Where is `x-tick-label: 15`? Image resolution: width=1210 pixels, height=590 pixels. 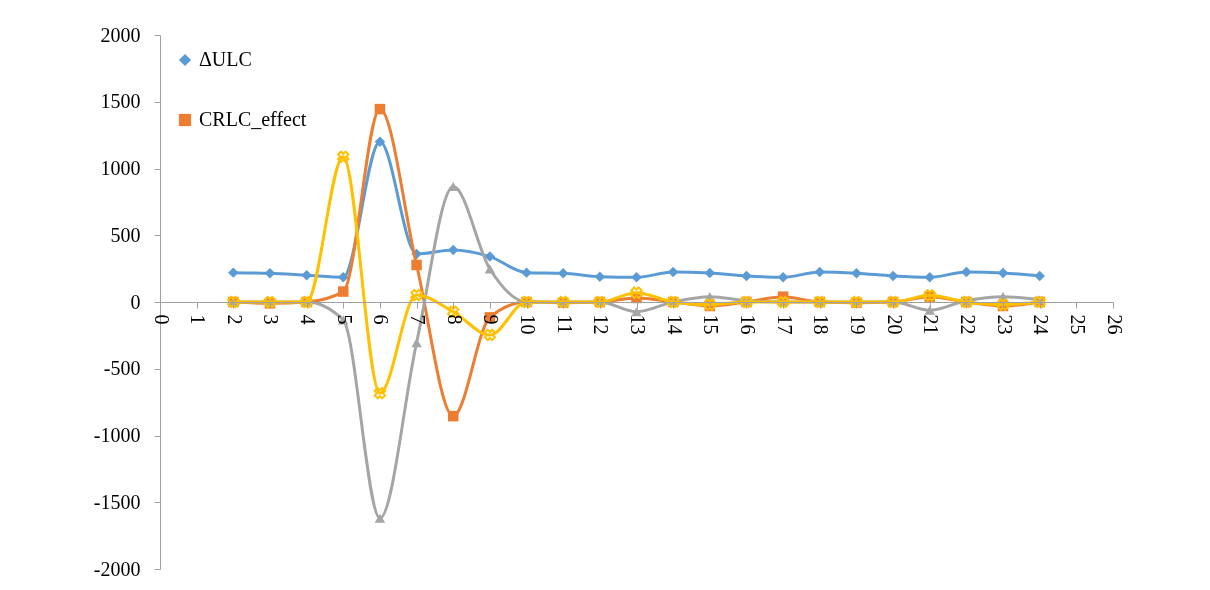
x-tick-label: 15 is located at coordinates (711, 324).